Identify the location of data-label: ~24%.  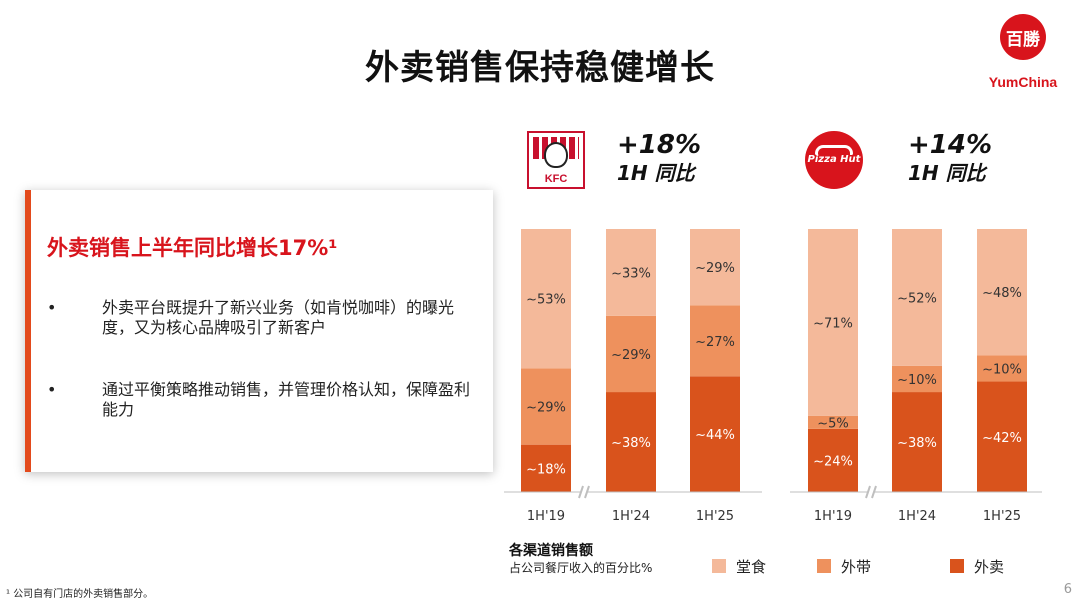
(833, 461).